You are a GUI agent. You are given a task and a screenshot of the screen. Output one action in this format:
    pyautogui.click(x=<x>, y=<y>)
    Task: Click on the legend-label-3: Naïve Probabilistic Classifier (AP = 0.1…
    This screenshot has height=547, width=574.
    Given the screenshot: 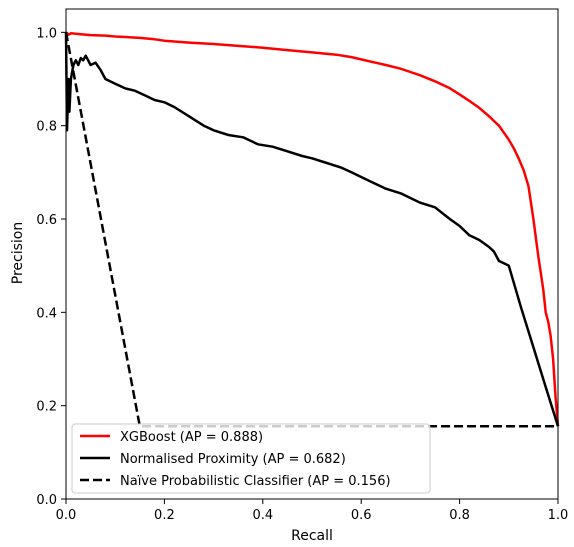 What is the action you would take?
    pyautogui.click(x=255, y=481)
    